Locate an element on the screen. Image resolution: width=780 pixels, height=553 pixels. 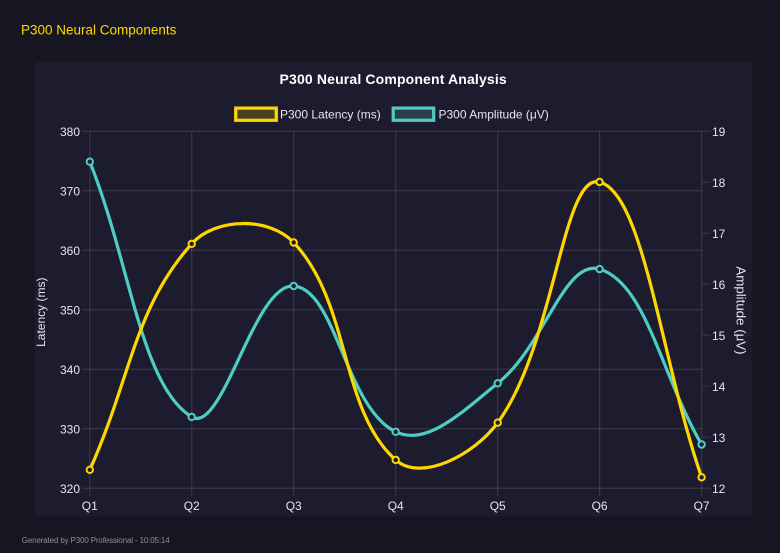
svg-text: 340 is located at coordinates (70, 370).